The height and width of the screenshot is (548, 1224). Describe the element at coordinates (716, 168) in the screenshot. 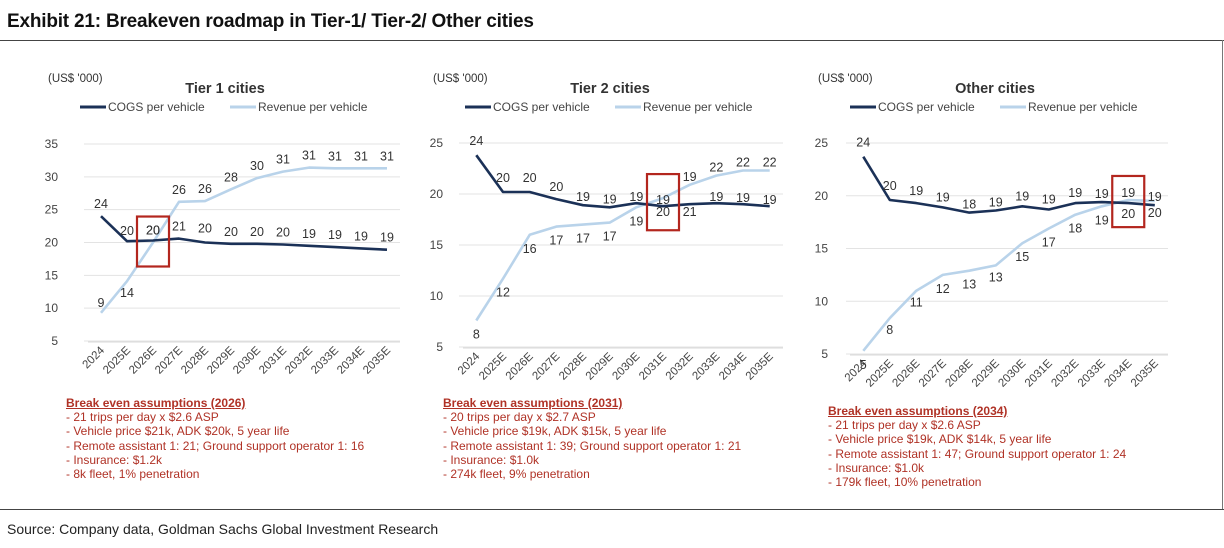

I see `data-label-revenue: 22` at that location.